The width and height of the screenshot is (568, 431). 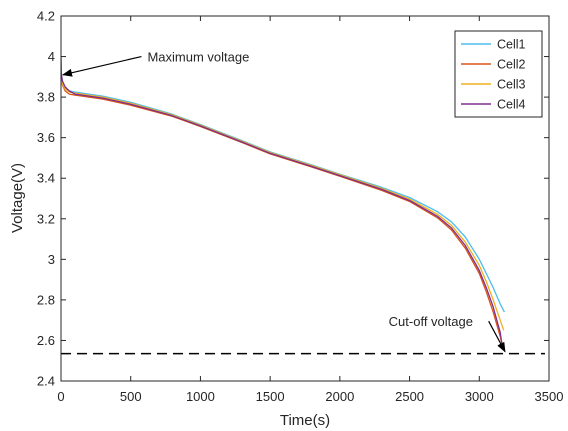 I want to click on y-tick-label: 2.4, so click(x=46, y=381).